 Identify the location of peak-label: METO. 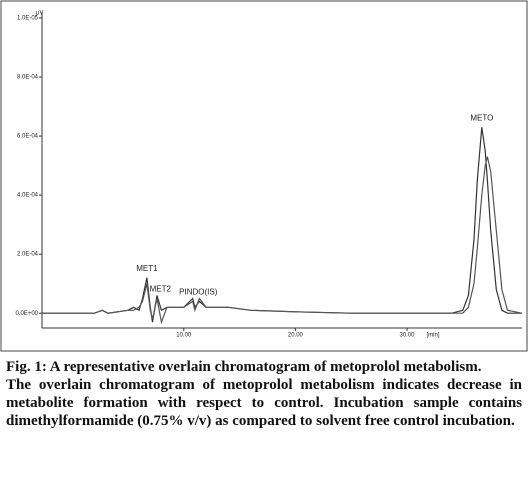
(481, 117).